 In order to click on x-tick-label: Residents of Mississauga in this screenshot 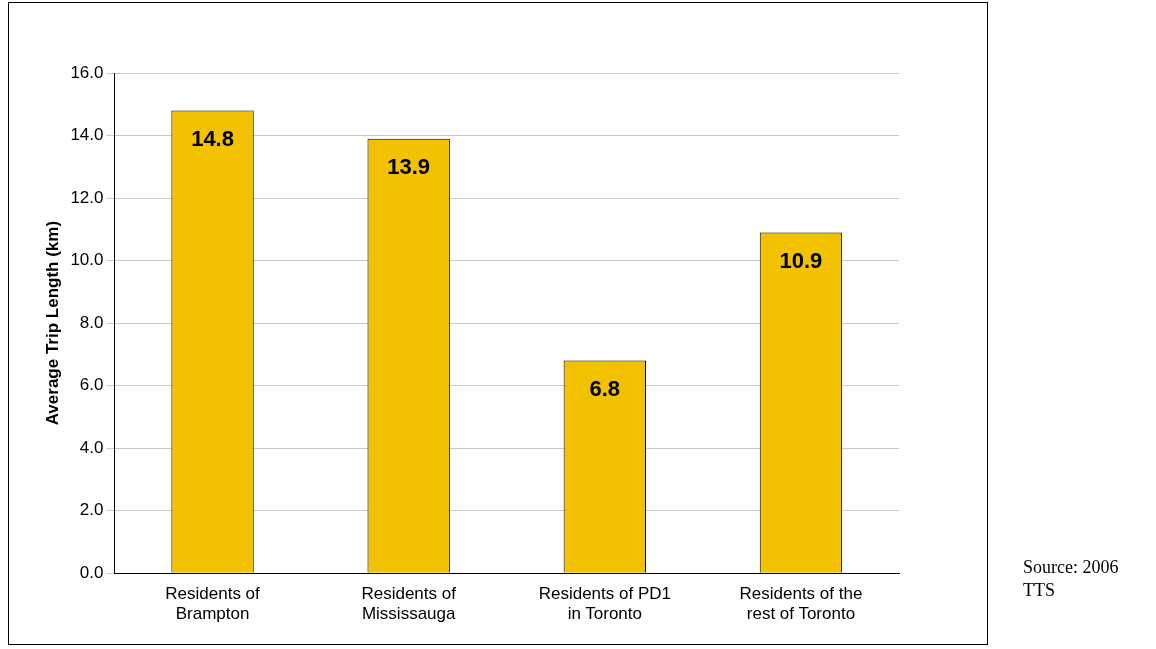, I will do `click(409, 604)`.